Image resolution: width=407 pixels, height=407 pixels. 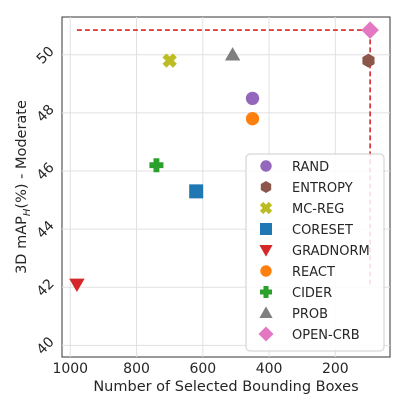 I want to click on point-mc-reg, so click(x=169, y=60).